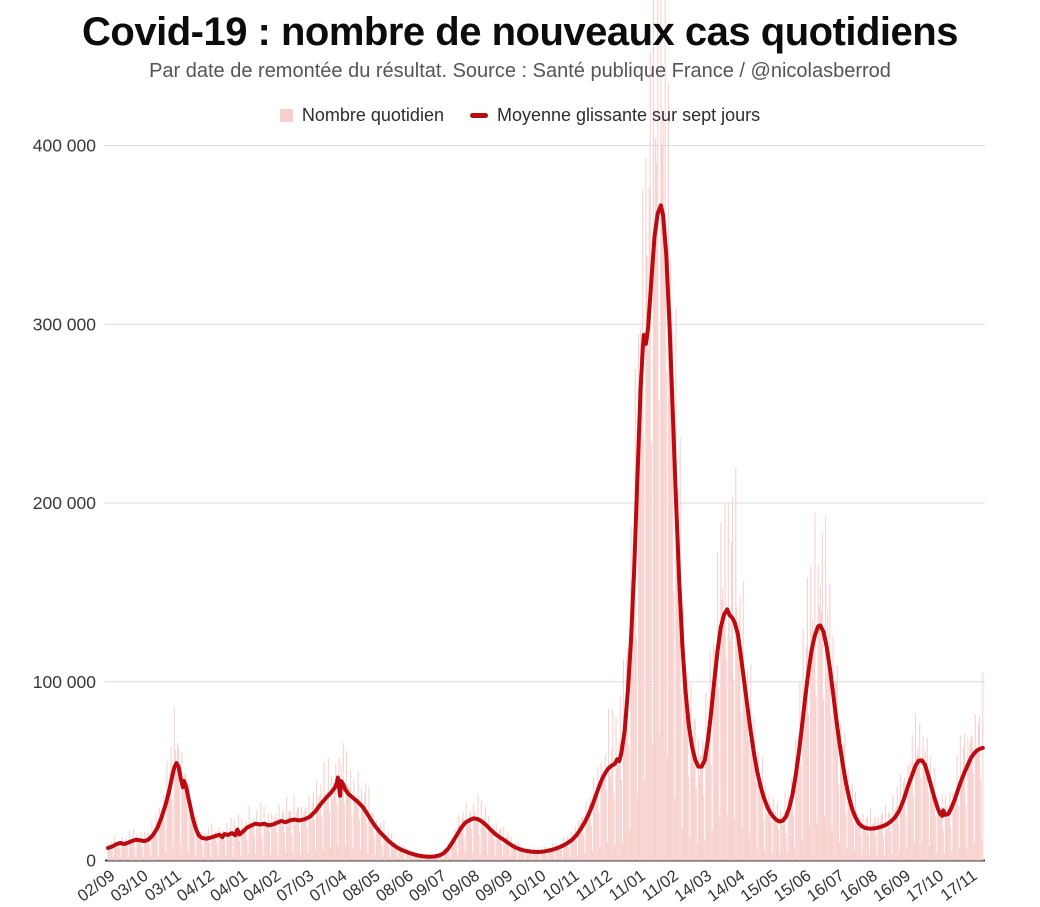 The image size is (1040, 907). I want to click on x-axis-tick-label: 11/02, so click(660, 886).